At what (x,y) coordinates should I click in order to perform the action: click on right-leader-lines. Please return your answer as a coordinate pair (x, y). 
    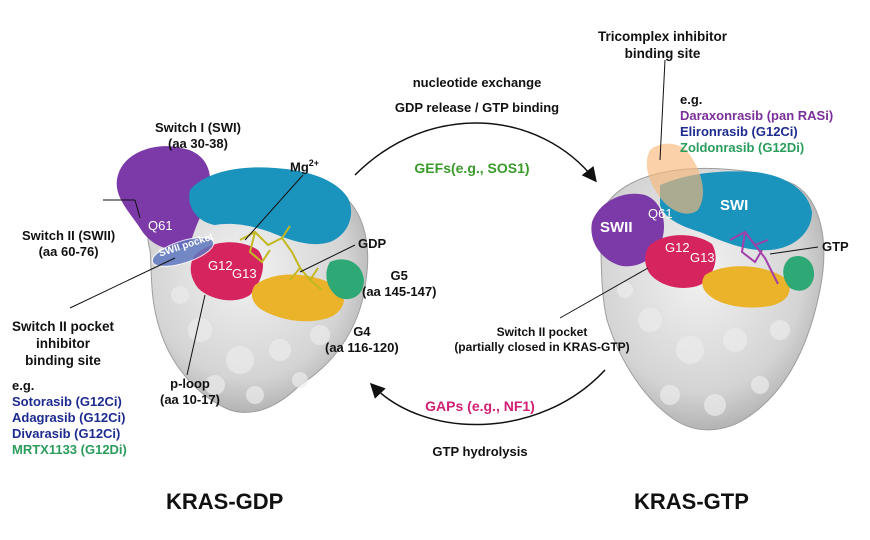
    Looking at the image, I should click on (689, 189).